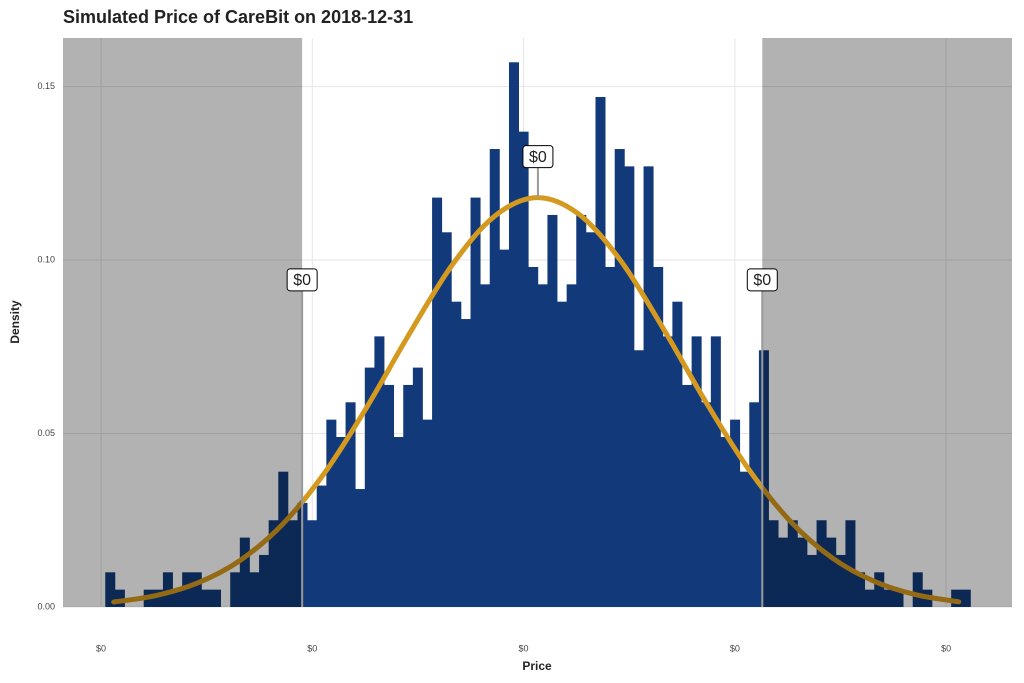 This screenshot has height=683, width=1024. I want to click on y-tick-label: 0.15, so click(46, 86).